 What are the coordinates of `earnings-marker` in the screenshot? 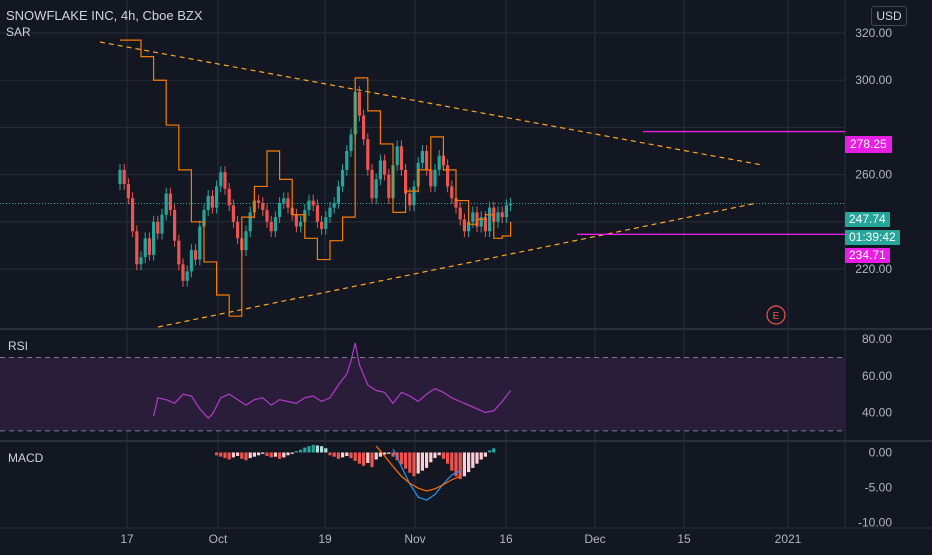 It's located at (776, 315).